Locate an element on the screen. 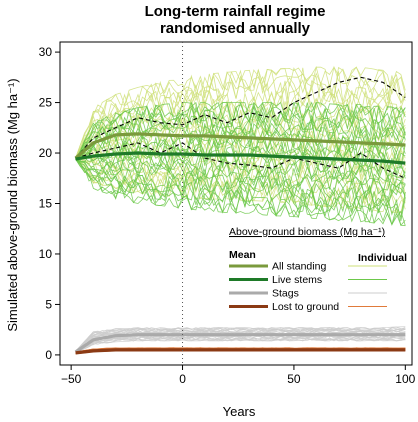 The image size is (418, 422). mean-line-stags is located at coordinates (240, 343).